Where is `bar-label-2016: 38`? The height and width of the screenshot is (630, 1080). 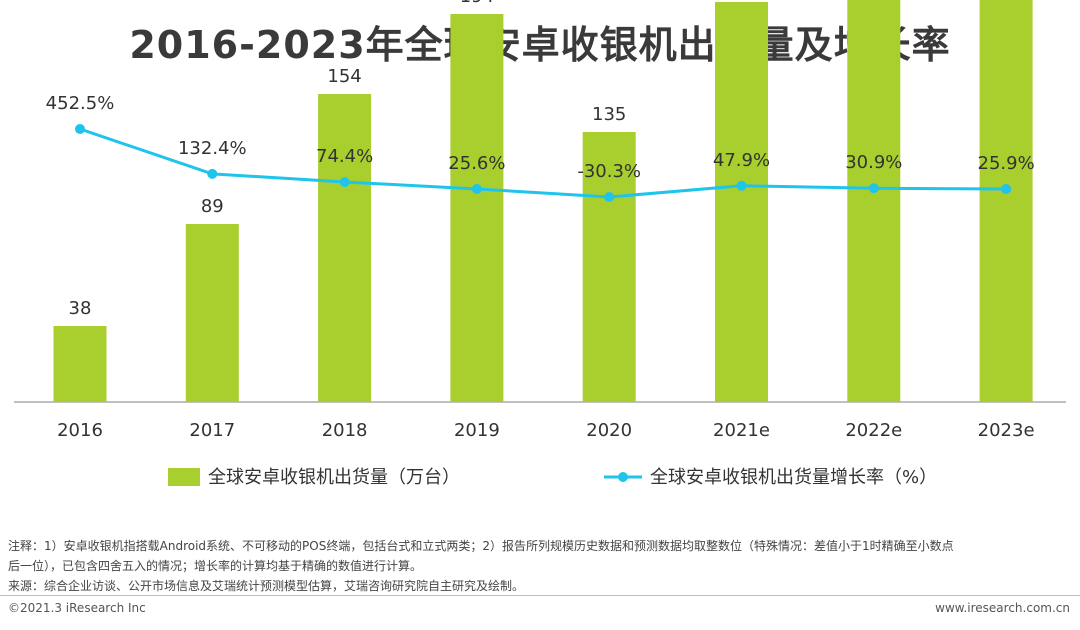
bar-label-2016: 38 is located at coordinates (80, 308).